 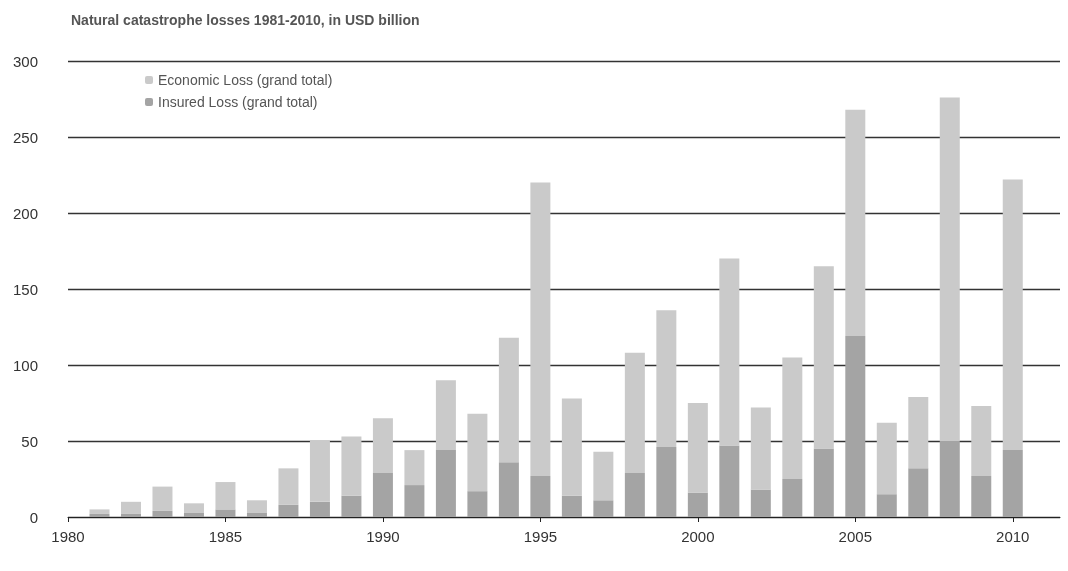 I want to click on x-tick-label: 2005, so click(x=855, y=536).